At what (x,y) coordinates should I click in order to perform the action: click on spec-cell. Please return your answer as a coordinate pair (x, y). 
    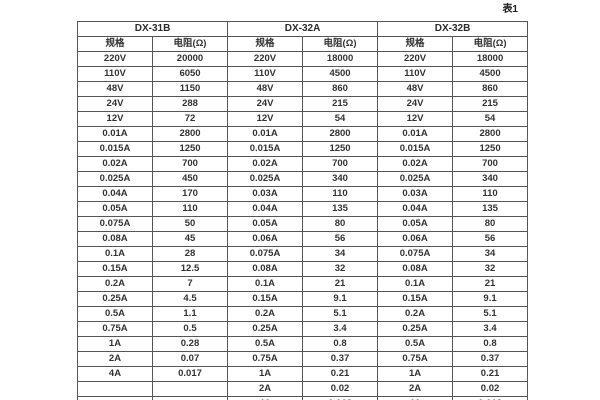
    Looking at the image, I should click on (115, 389).